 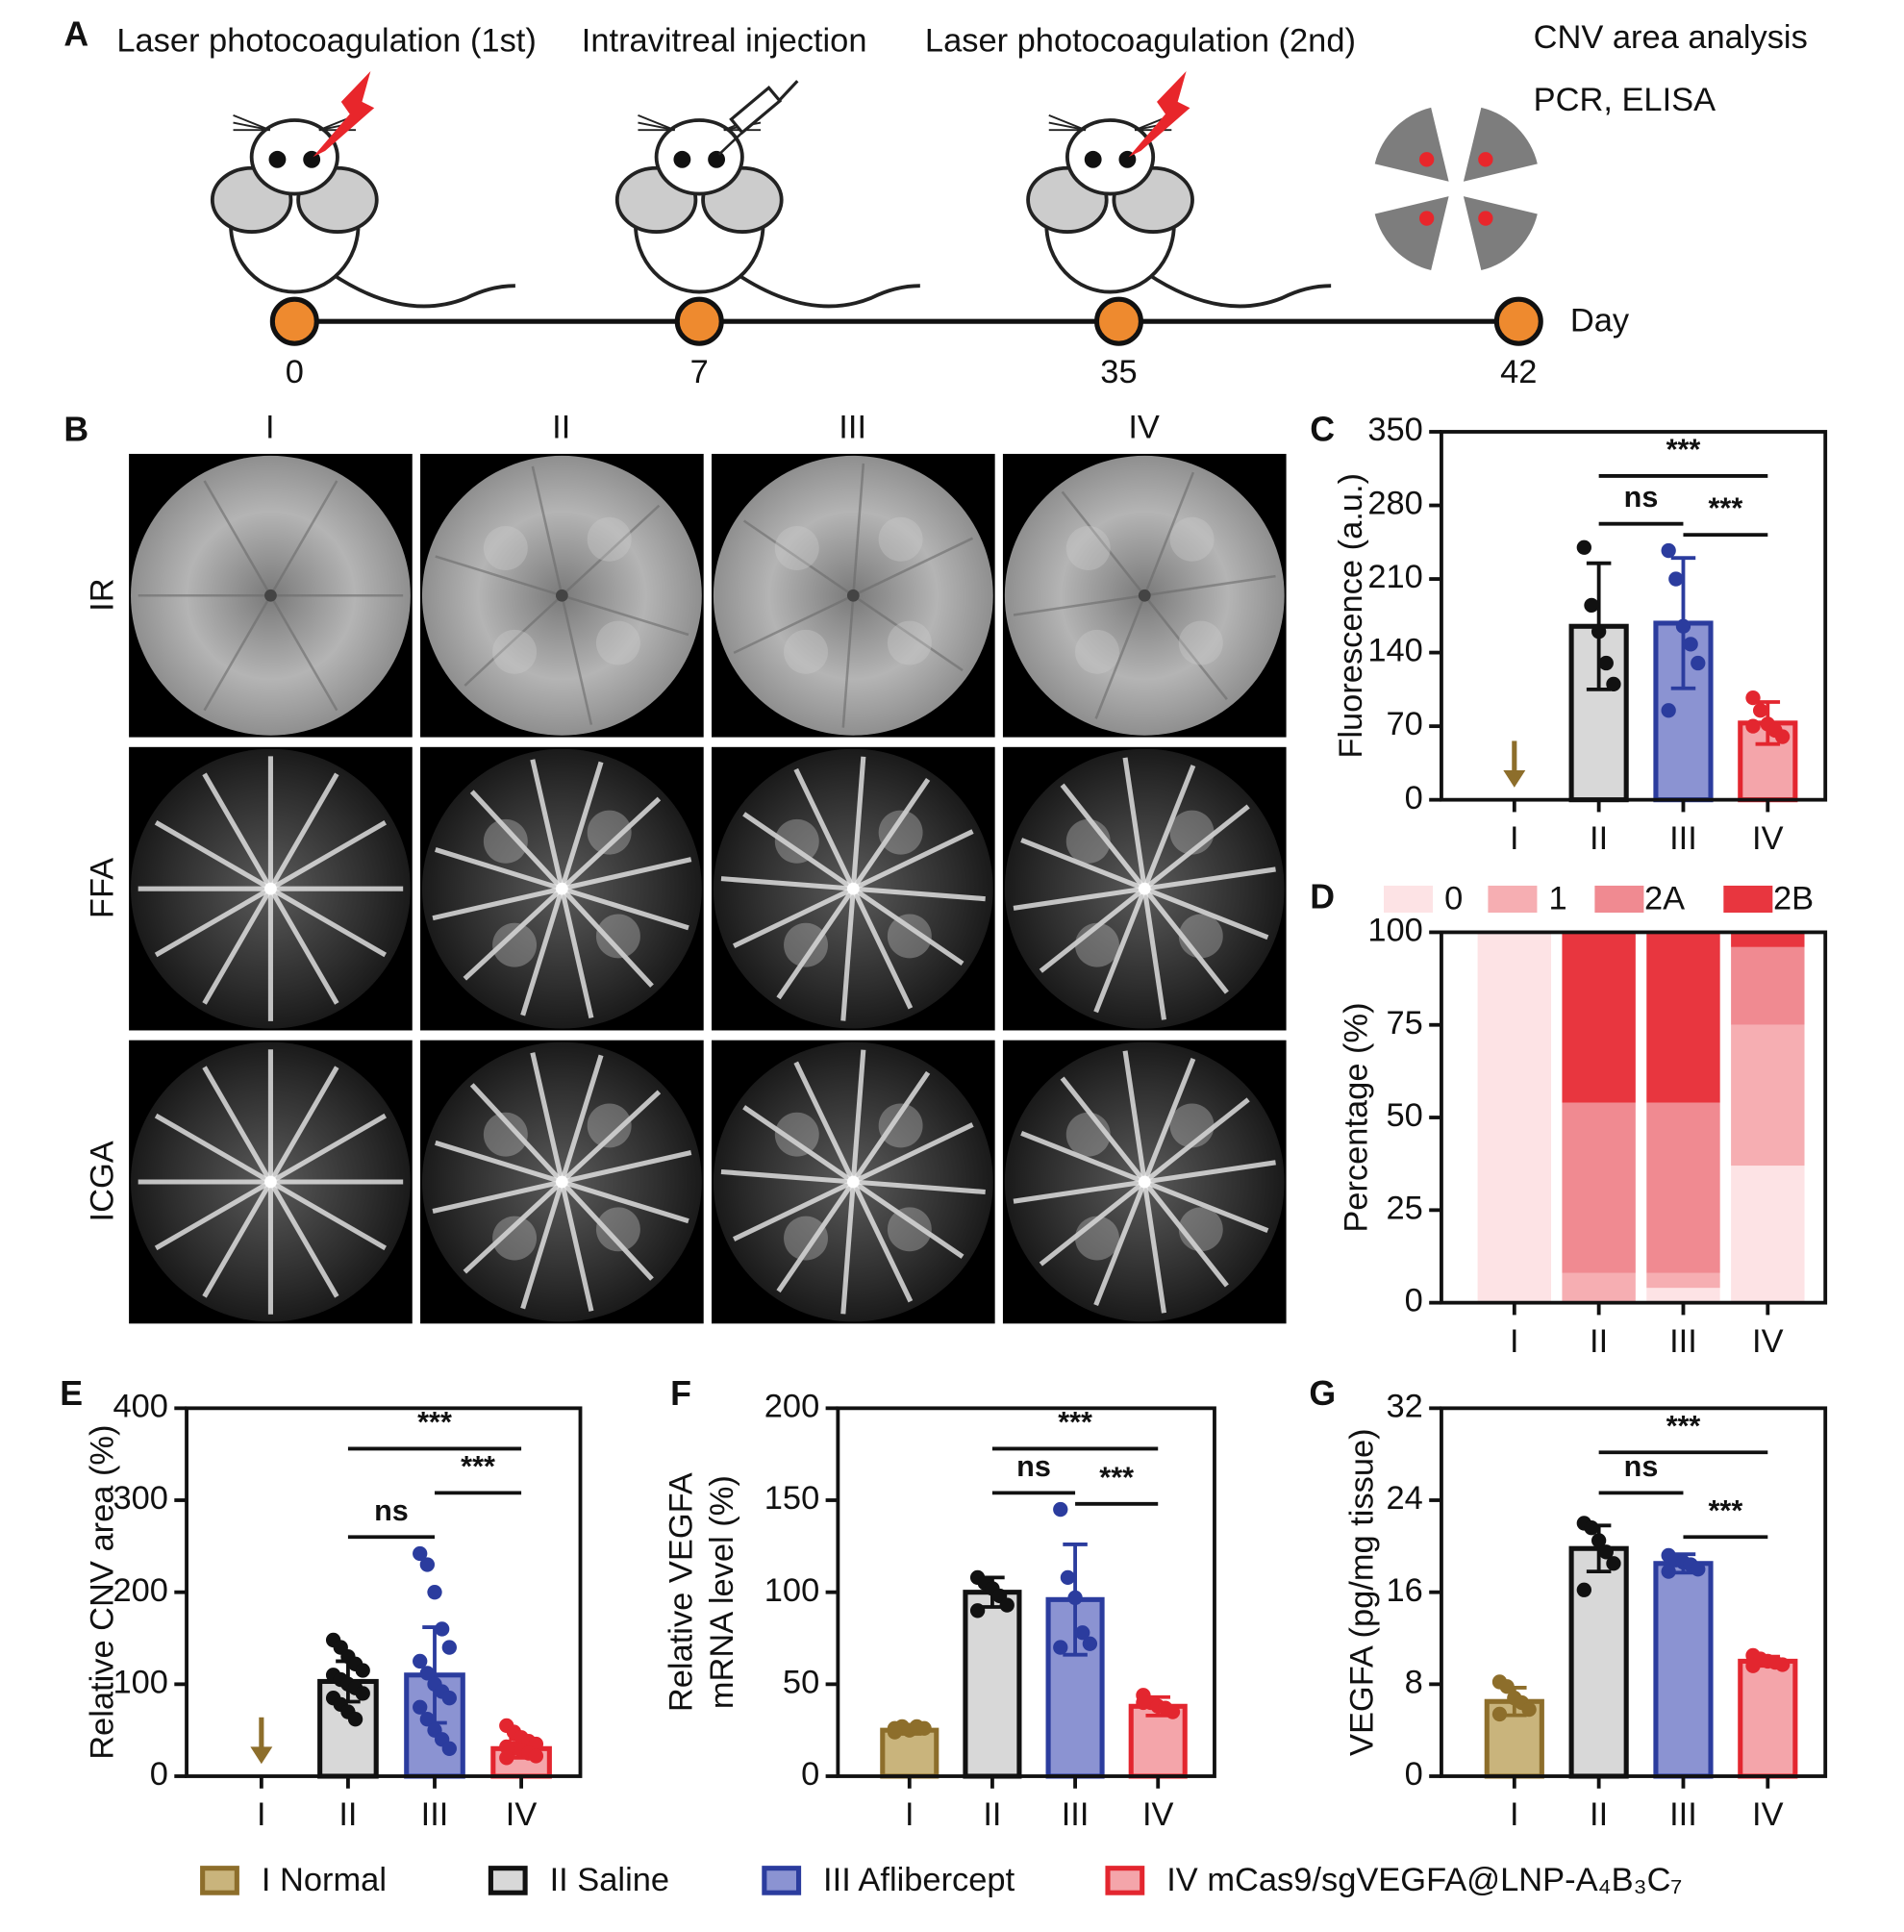 I want to click on y-tick-label: 280, so click(x=1395, y=504).